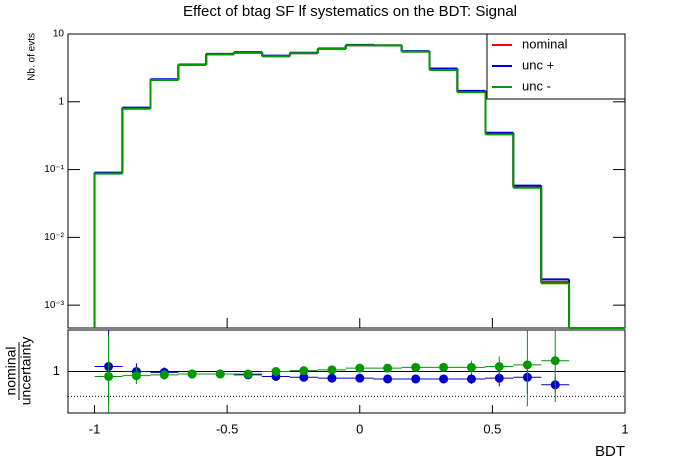  Describe the element at coordinates (492, 428) in the screenshot. I see `x-tick-label: 0.5` at that location.